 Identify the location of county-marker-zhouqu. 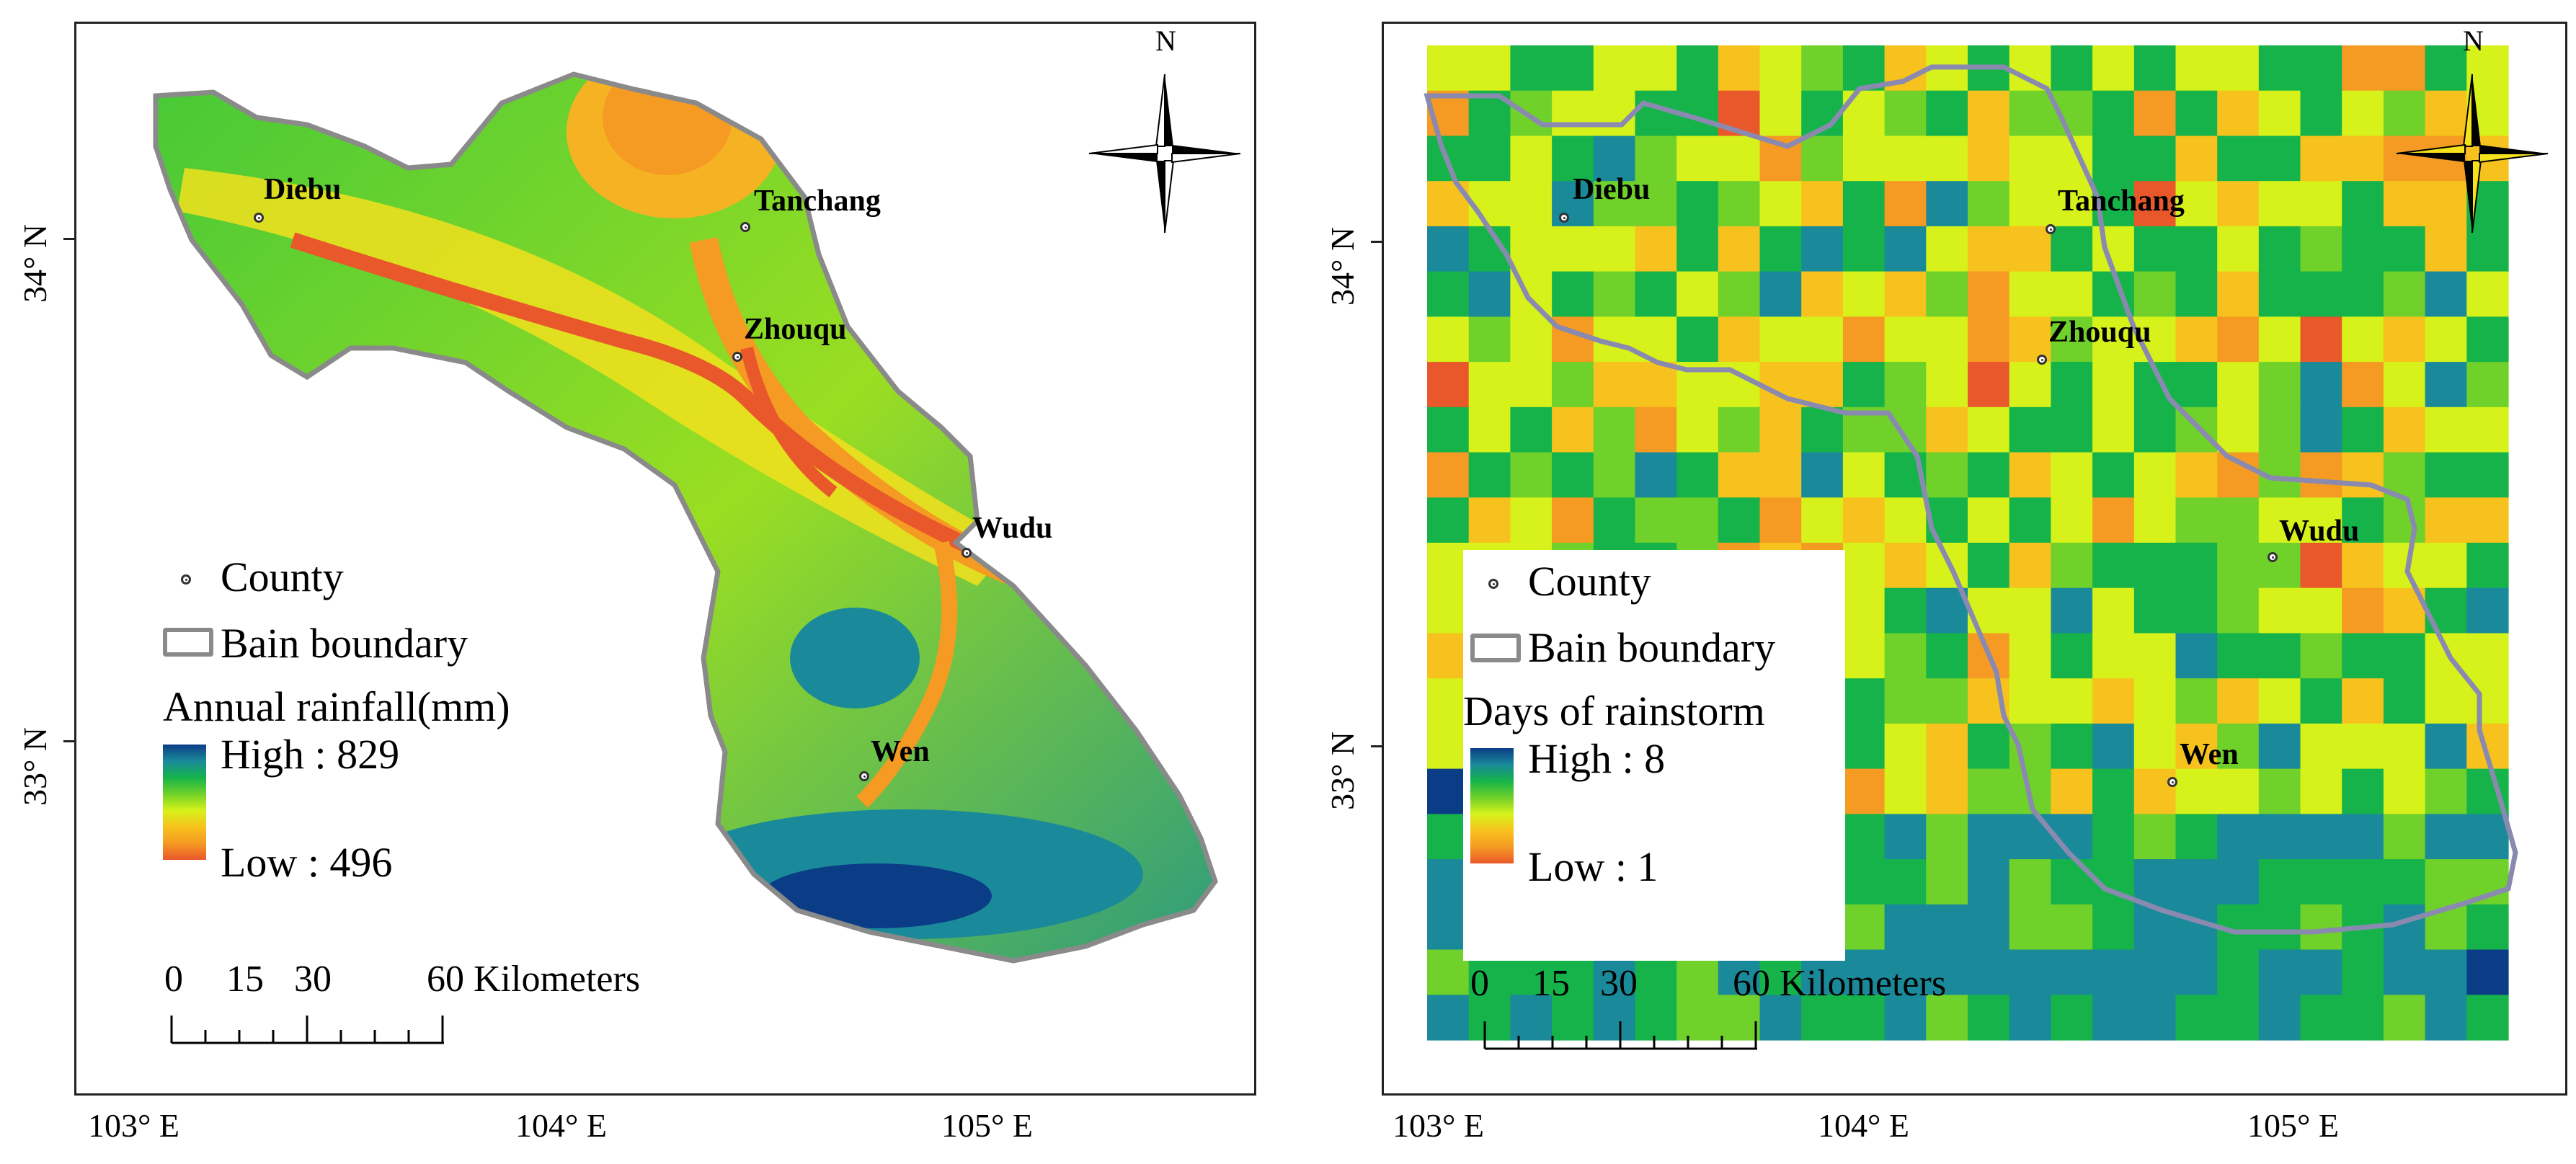
(737, 357).